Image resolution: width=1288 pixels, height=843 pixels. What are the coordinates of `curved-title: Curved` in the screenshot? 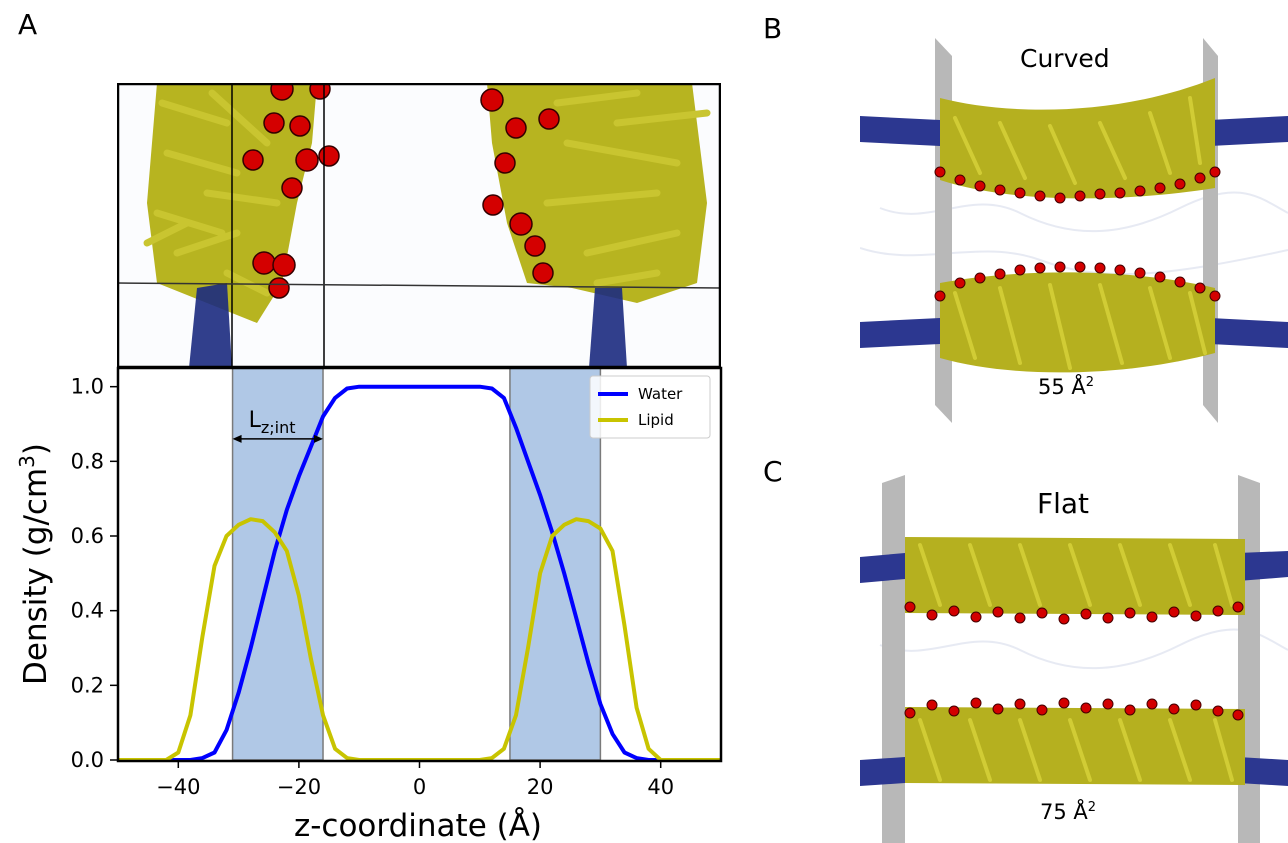 It's located at (1065, 58).